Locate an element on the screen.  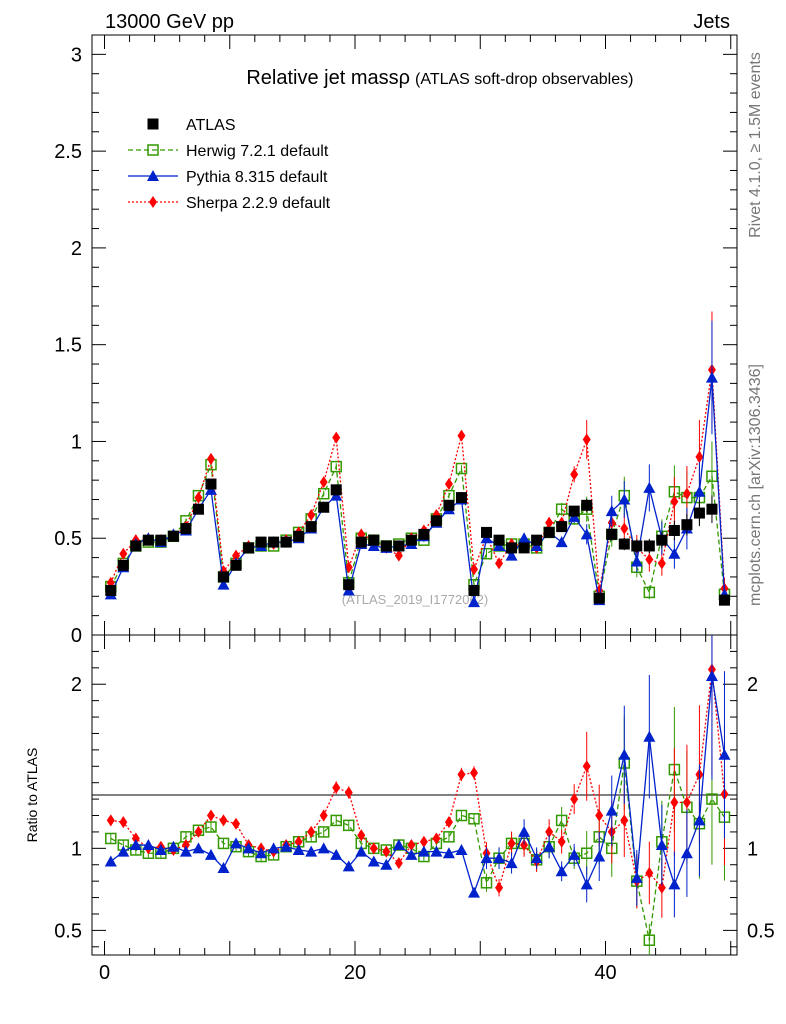
xtick-label: 0 is located at coordinates (104, 973).